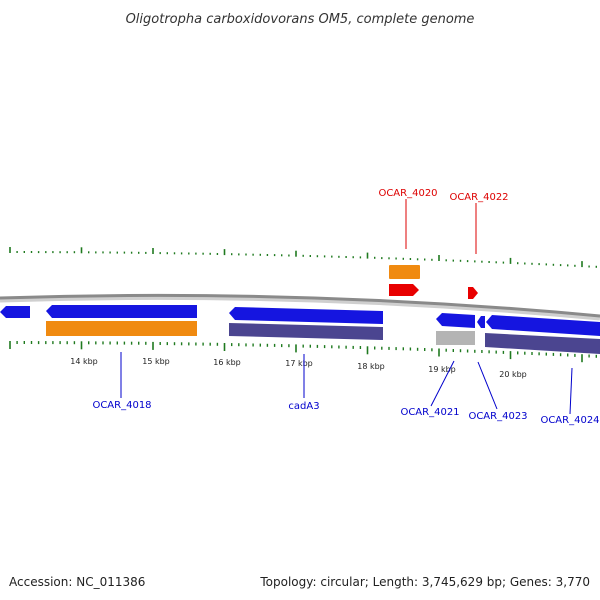  I want to click on cds-arrow-cadA3, so click(306, 315).